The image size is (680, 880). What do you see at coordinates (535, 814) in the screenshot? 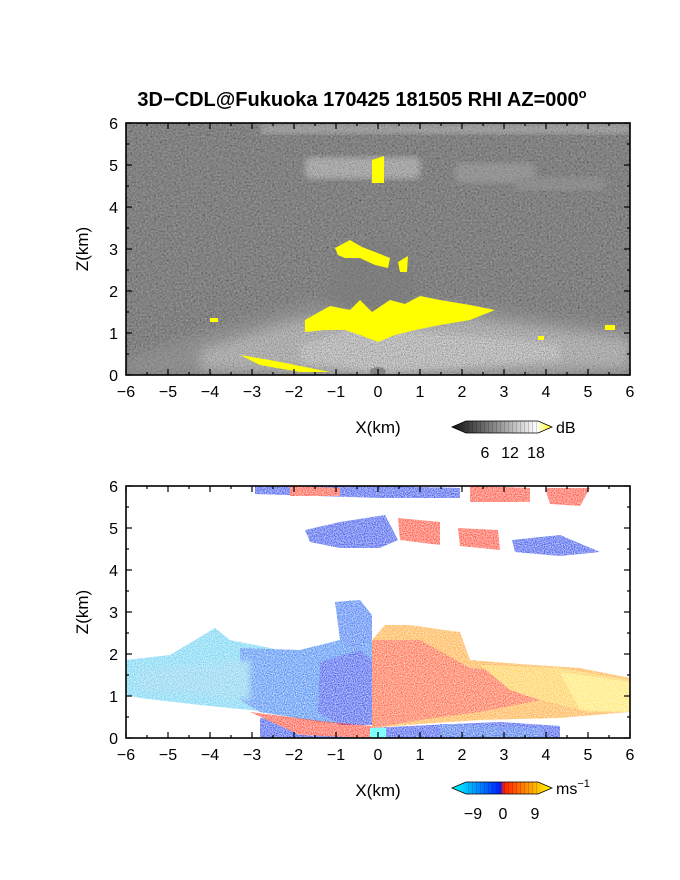
I see `velocity-colorbar-tick: 9` at bounding box center [535, 814].